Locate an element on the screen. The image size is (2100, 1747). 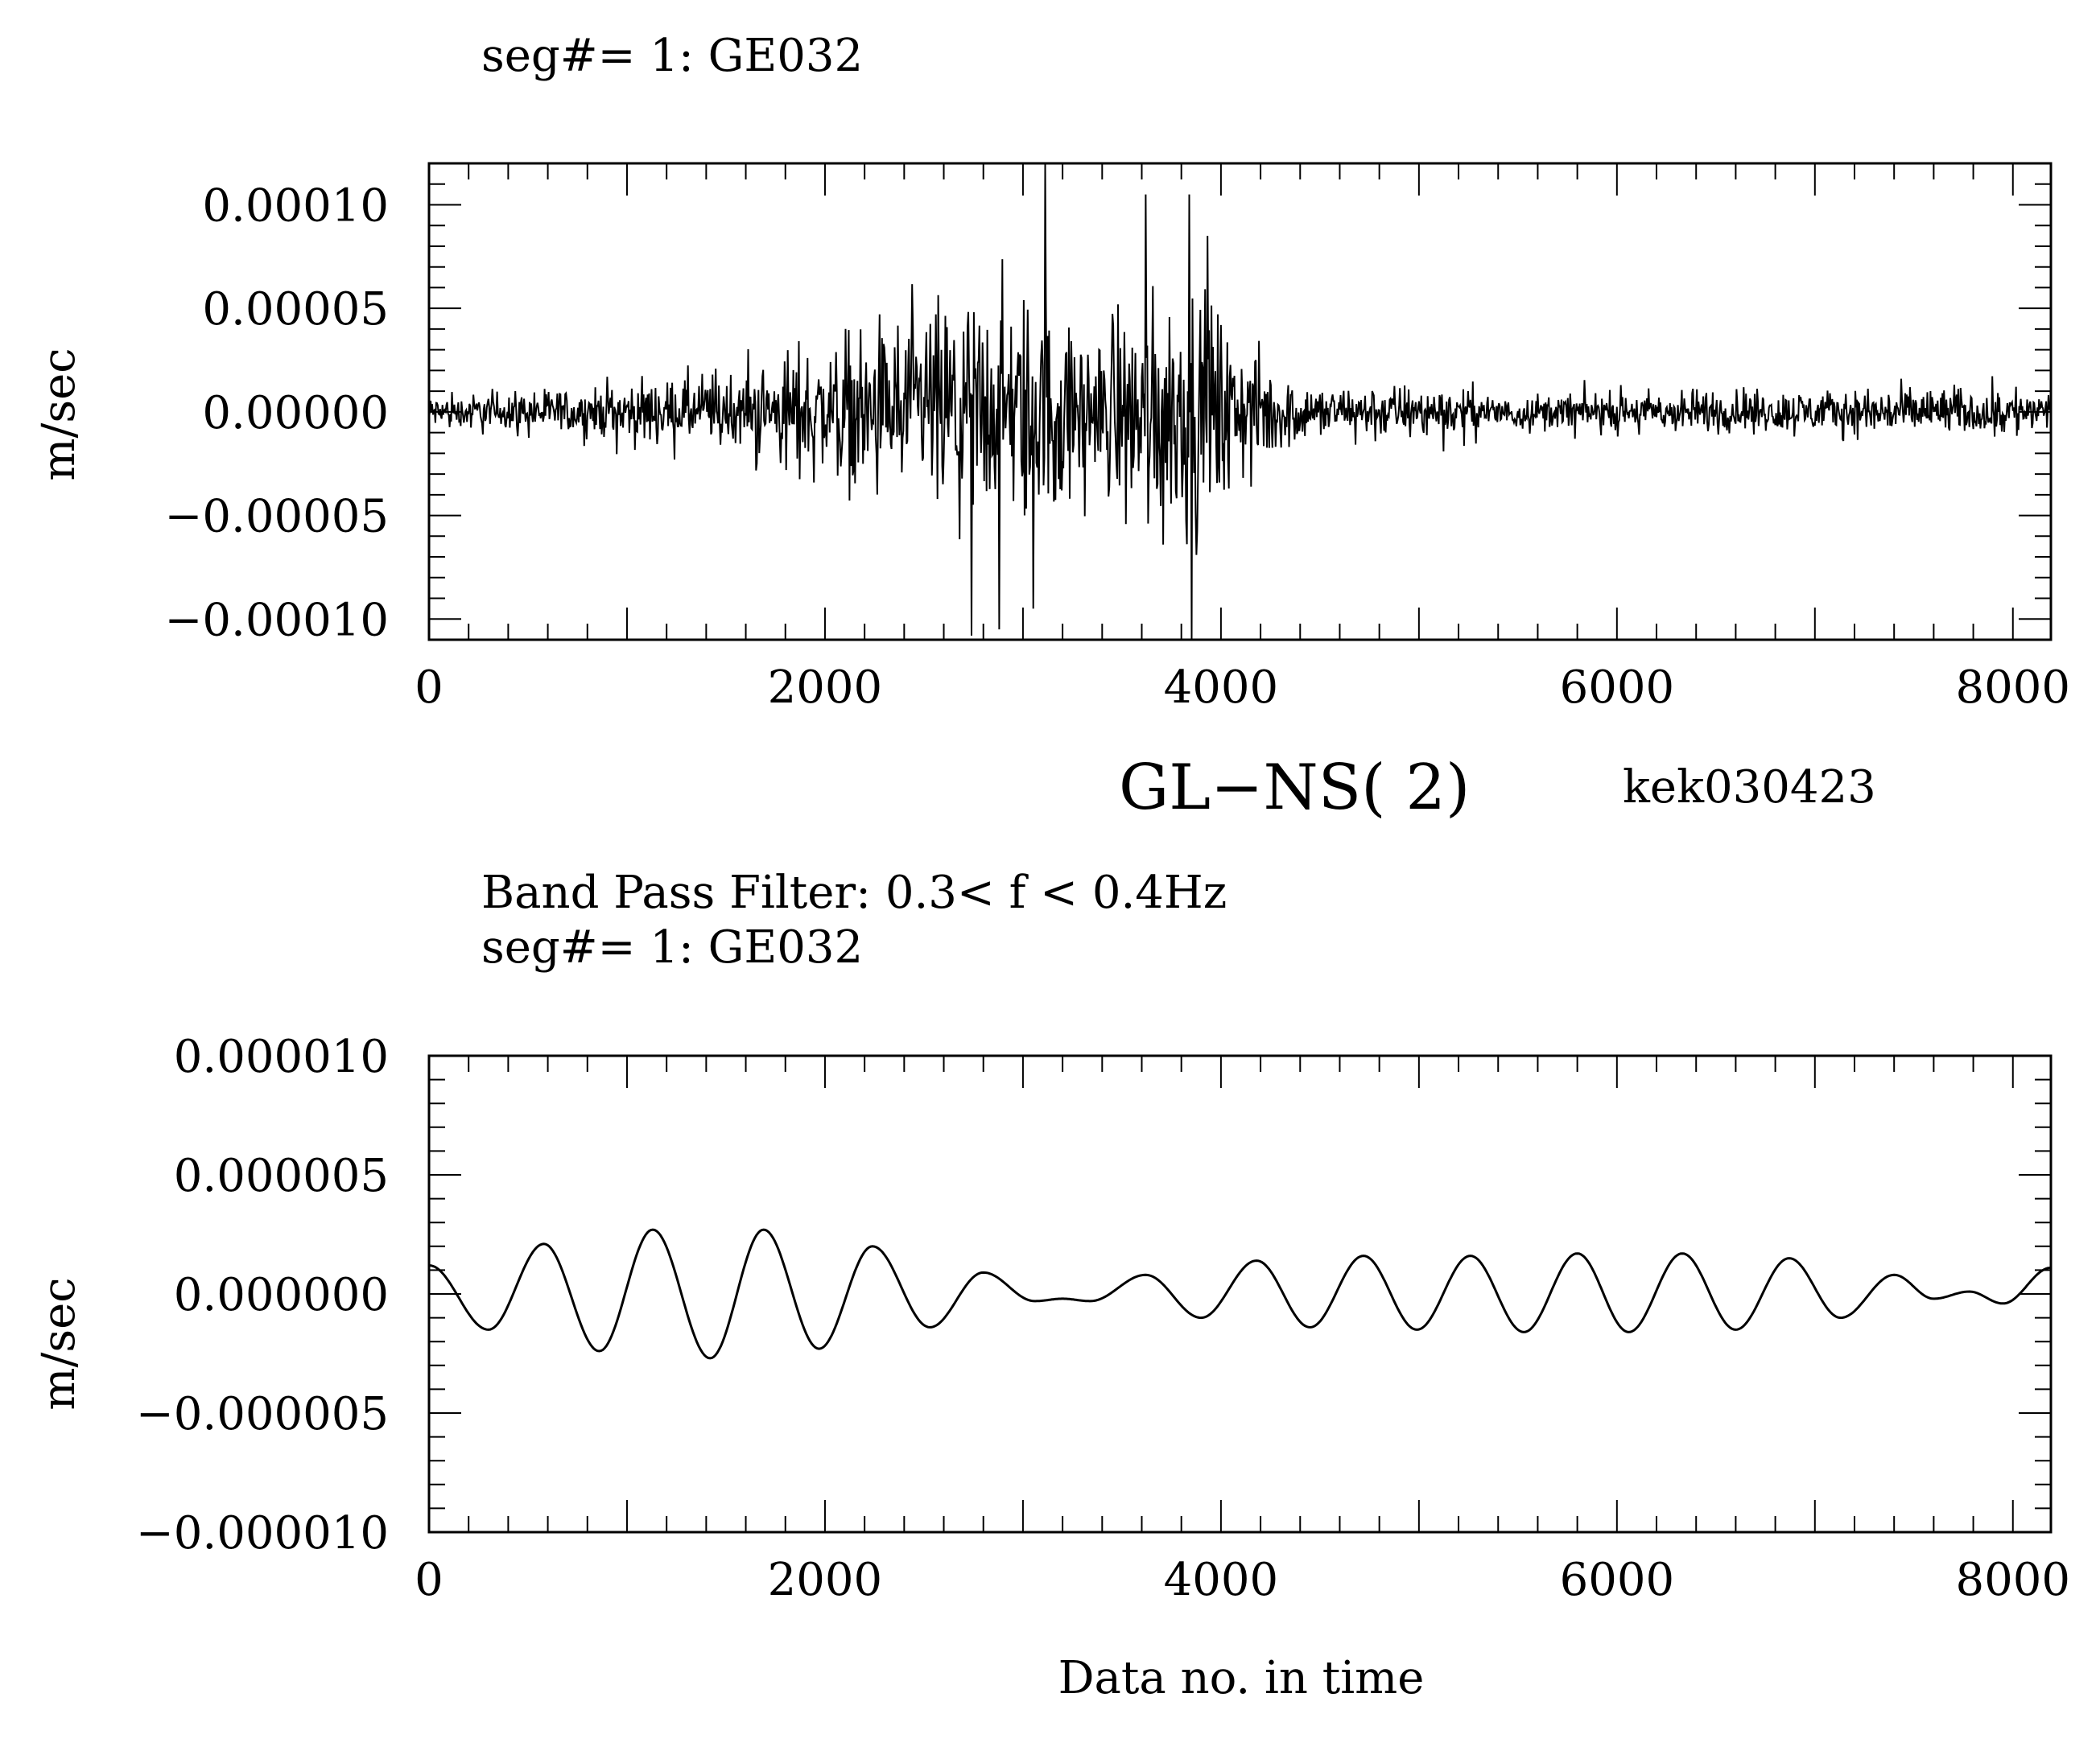
dataset-tag: kek030423 is located at coordinates (1749, 787).